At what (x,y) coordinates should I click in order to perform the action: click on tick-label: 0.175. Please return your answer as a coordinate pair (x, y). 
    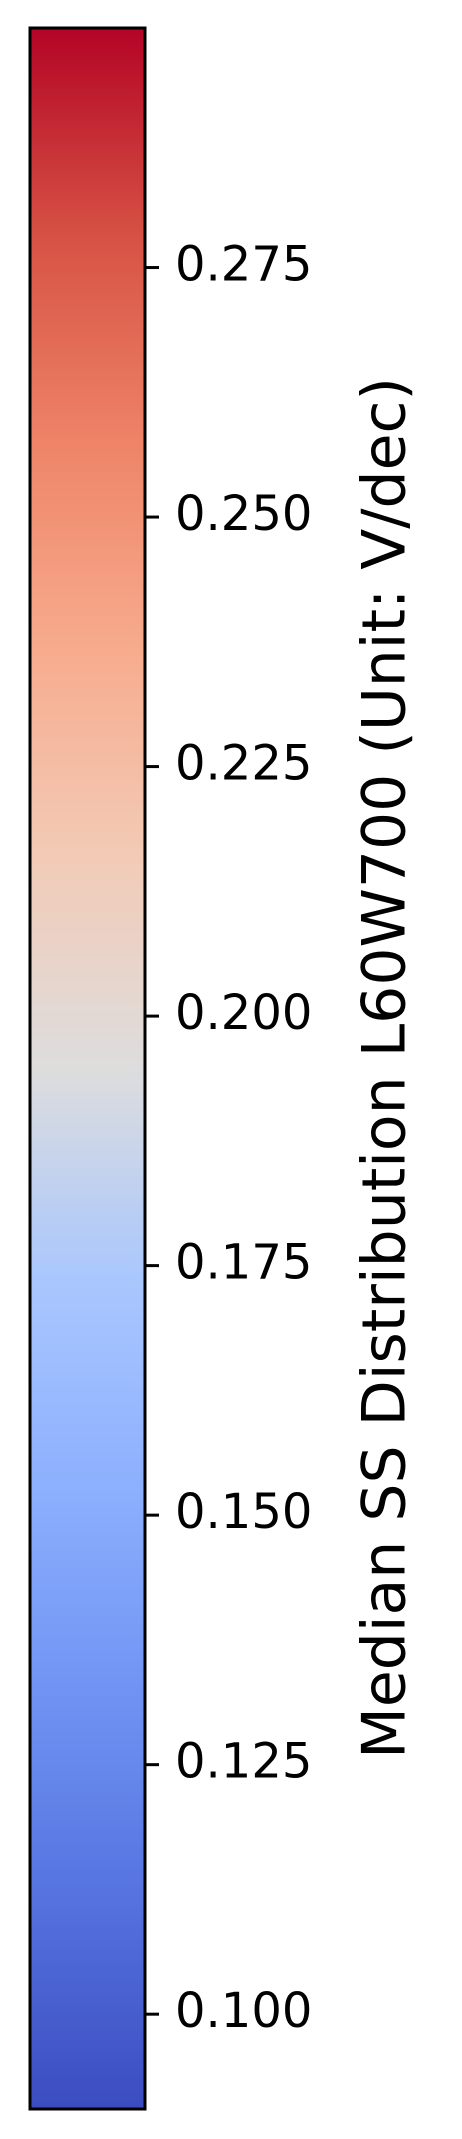
    Looking at the image, I should click on (243, 1263).